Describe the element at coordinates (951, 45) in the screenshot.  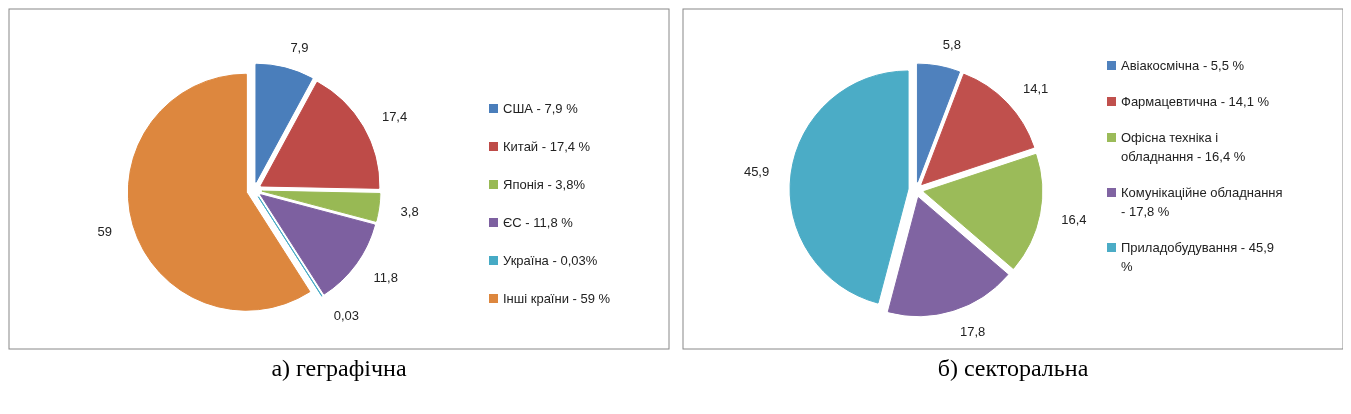
I see `data-label: 5,8` at that location.